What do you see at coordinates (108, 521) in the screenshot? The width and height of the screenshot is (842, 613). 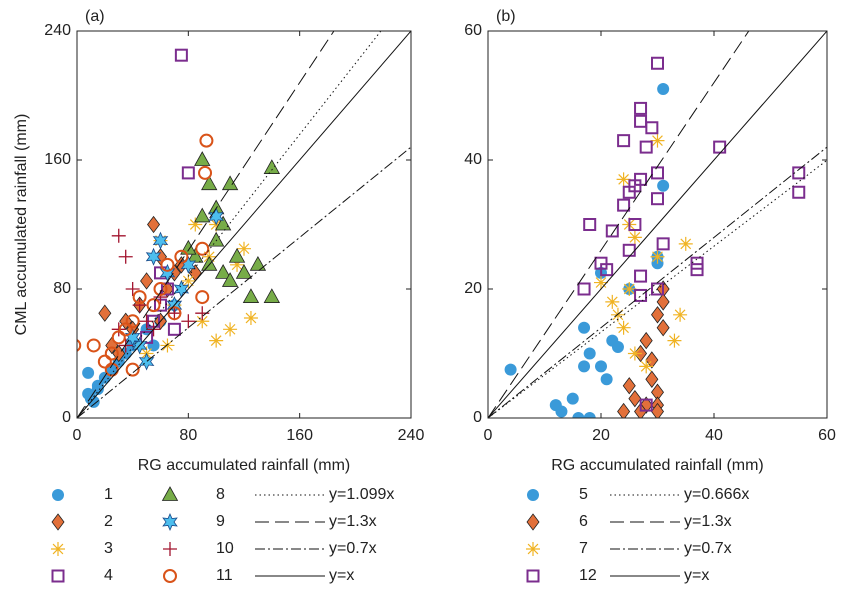 I see `legend-label: 2` at bounding box center [108, 521].